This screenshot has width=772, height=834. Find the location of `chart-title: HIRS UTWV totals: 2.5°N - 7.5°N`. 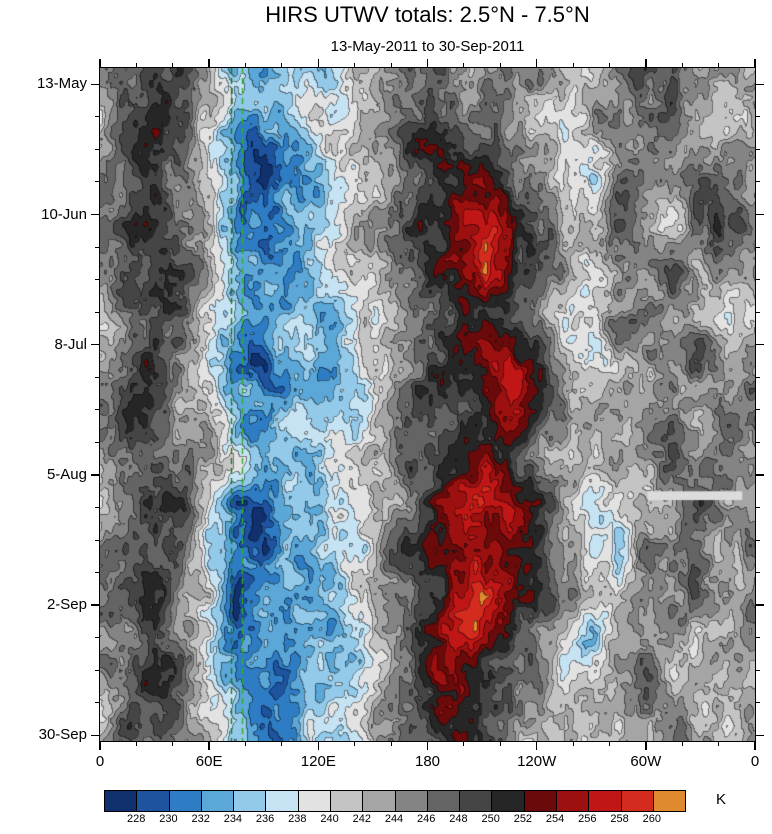

chart-title: HIRS UTWV totals: 2.5°N - 7.5°N is located at coordinates (427, 14).